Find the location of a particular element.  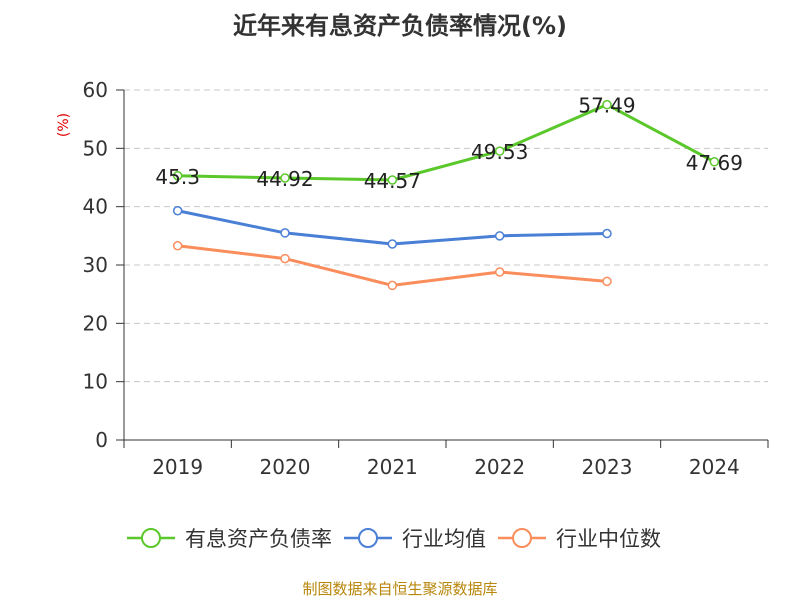

data-label: 57.49 is located at coordinates (606, 106).